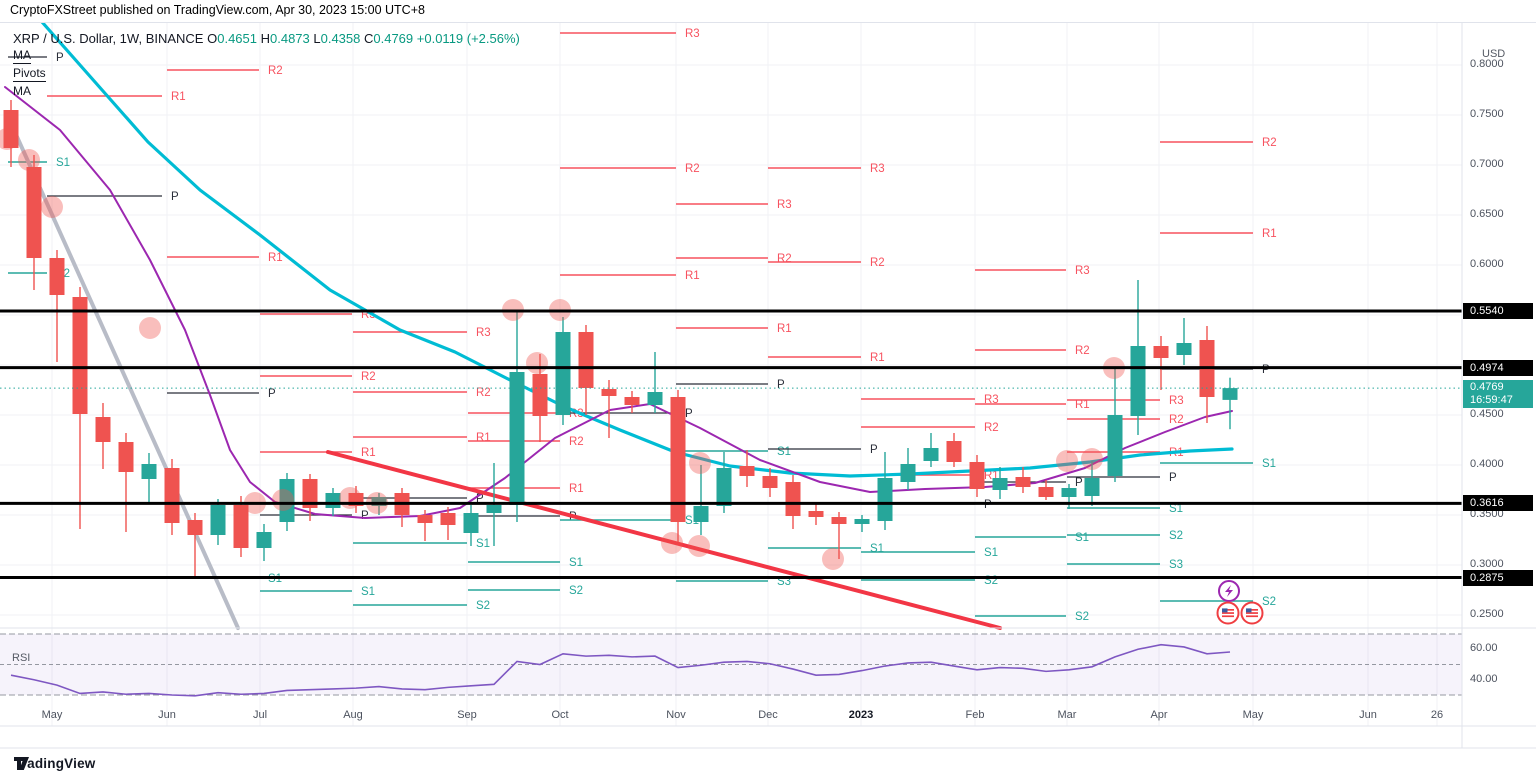  What do you see at coordinates (387, 38) in the screenshot?
I see `ohlc-item: C0.4769` at bounding box center [387, 38].